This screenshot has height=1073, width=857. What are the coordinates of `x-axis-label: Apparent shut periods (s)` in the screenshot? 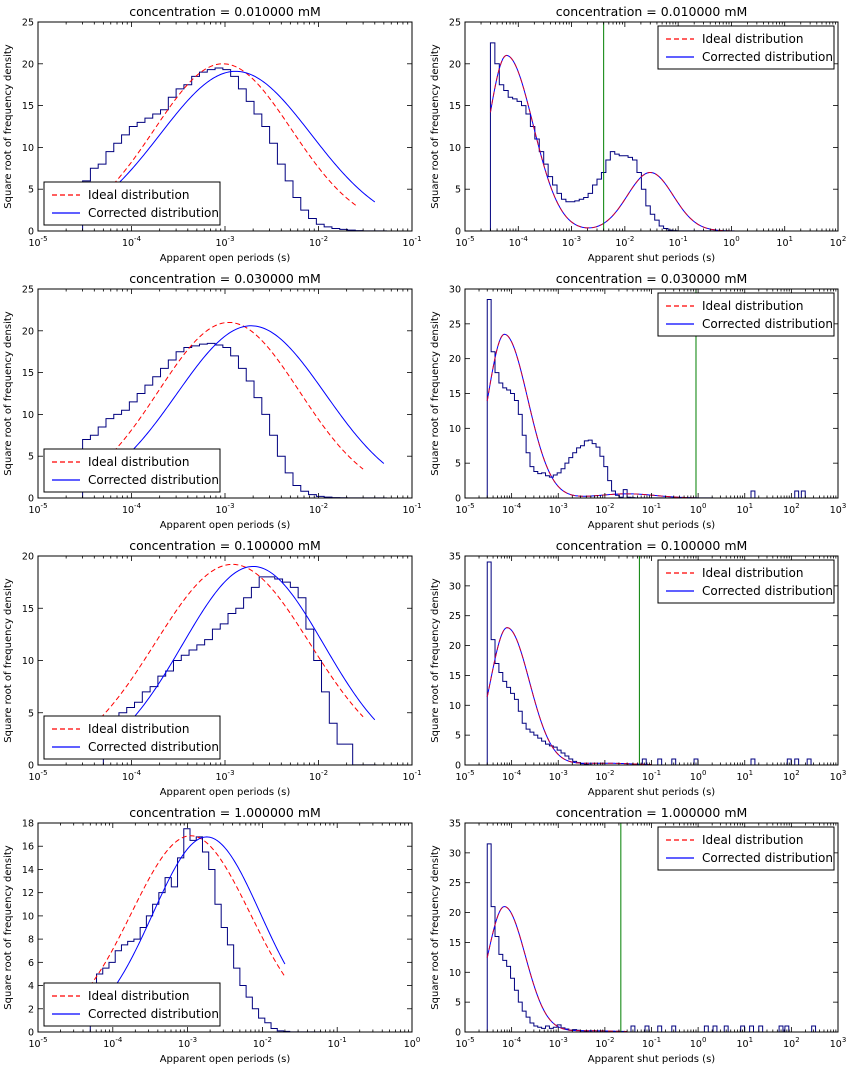 It's located at (651, 525).